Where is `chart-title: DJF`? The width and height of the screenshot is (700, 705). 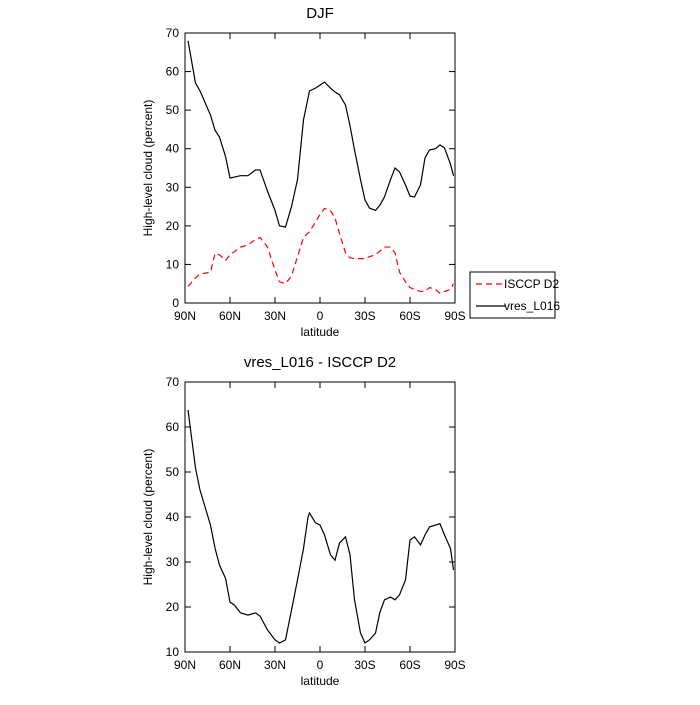 chart-title: DJF is located at coordinates (320, 13).